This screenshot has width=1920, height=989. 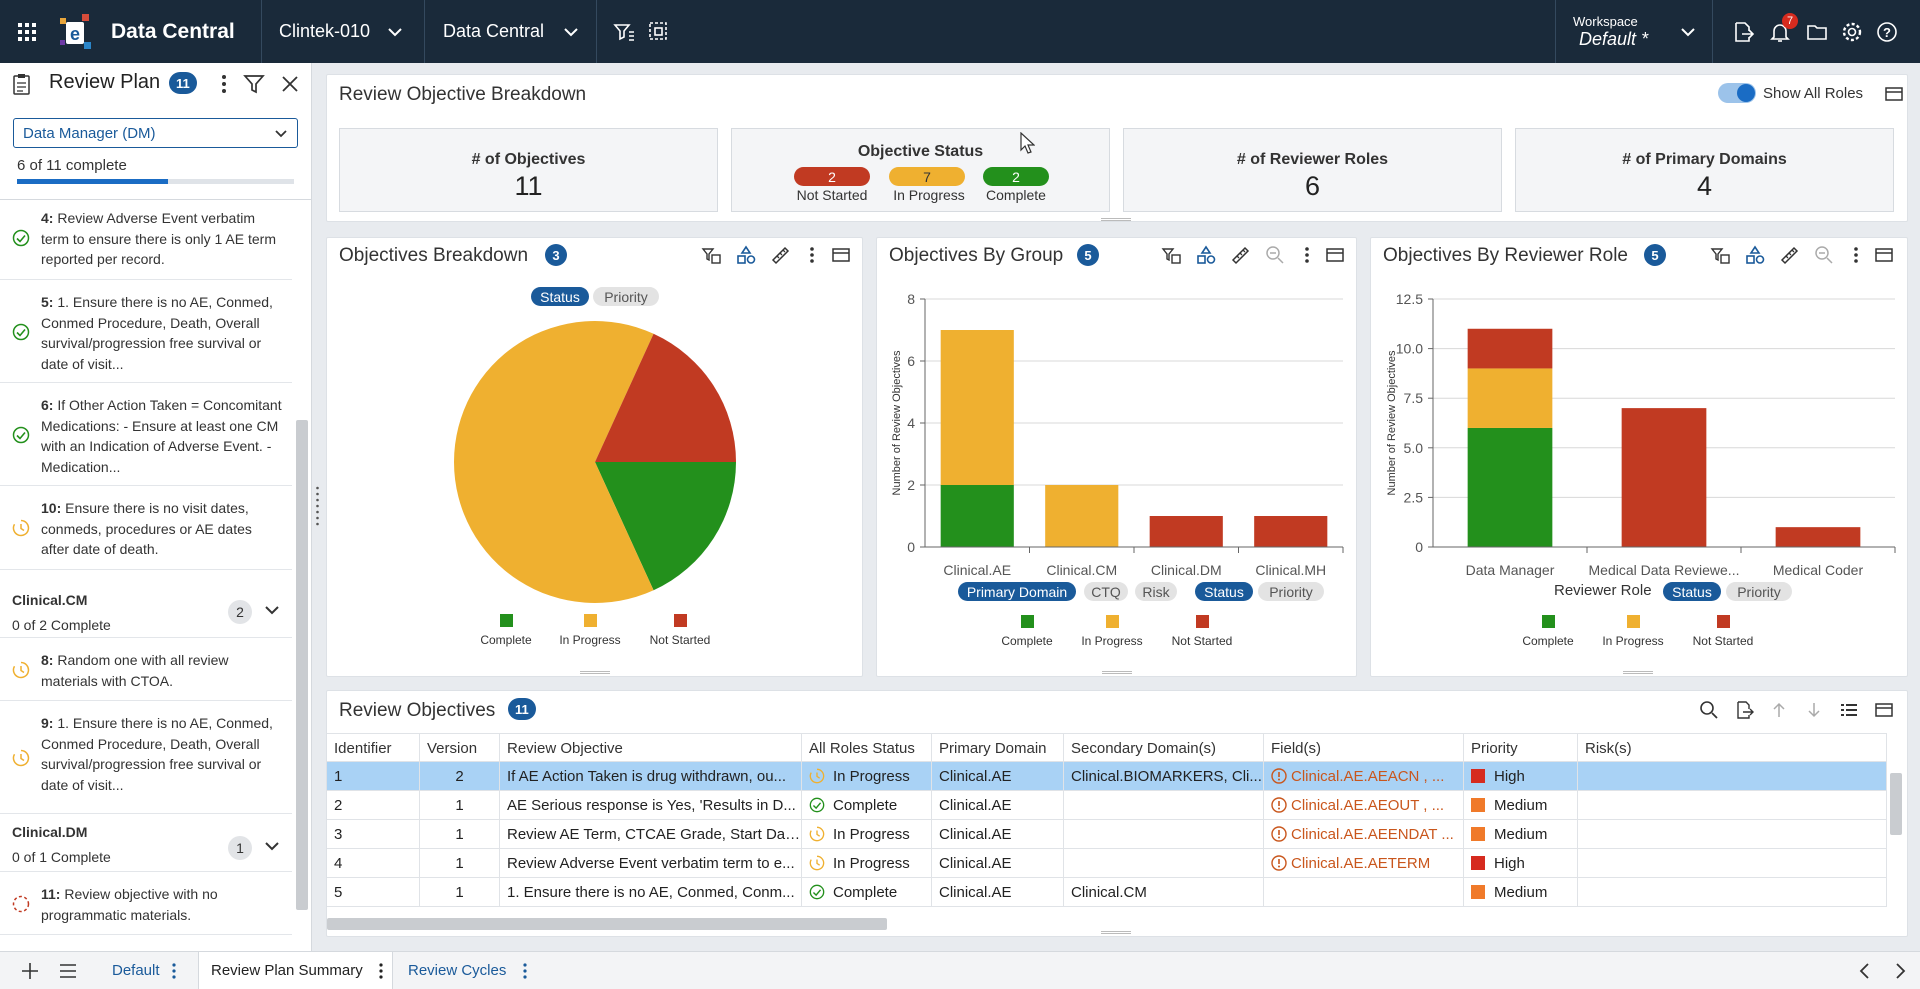 What do you see at coordinates (146, 843) in the screenshot?
I see `group-header-clinical-dm: Clinical.DM 0 of 1 Complete 1` at bounding box center [146, 843].